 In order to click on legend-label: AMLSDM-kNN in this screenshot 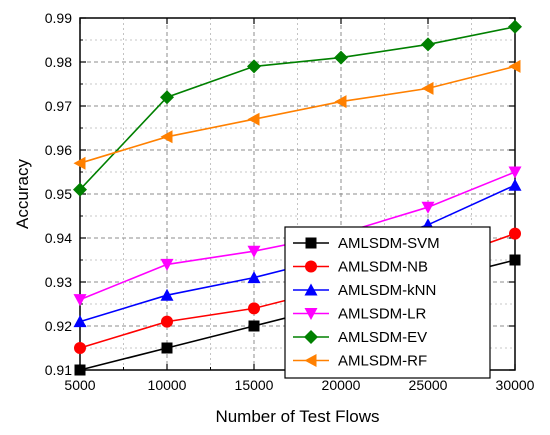, I will do `click(387, 290)`.